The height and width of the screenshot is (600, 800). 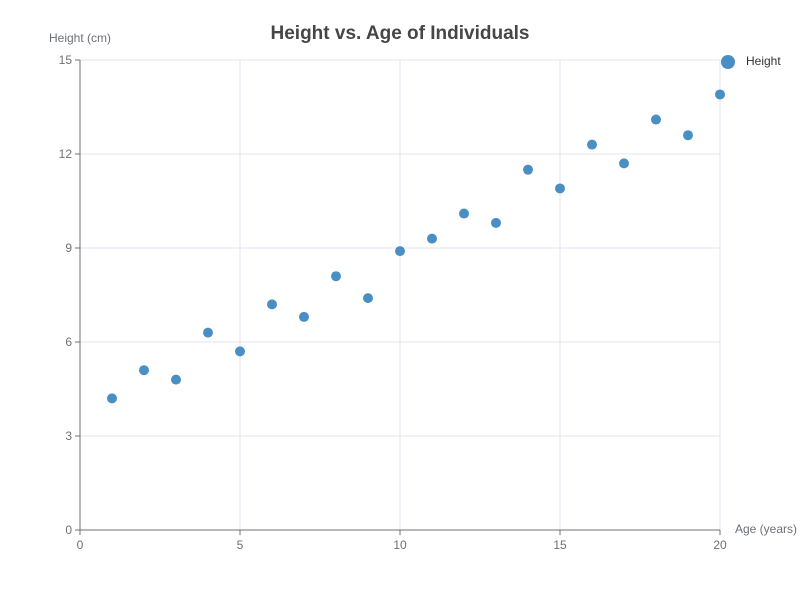 I want to click on legend-label-height: Height, so click(x=763, y=61).